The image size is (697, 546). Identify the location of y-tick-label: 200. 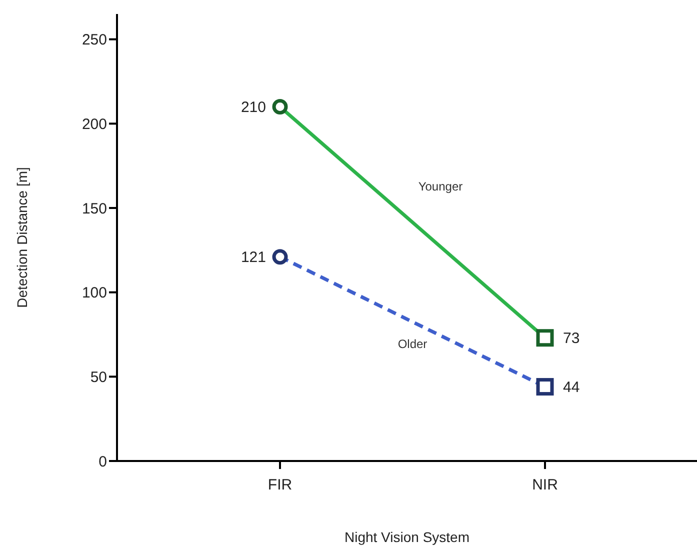
(94, 124).